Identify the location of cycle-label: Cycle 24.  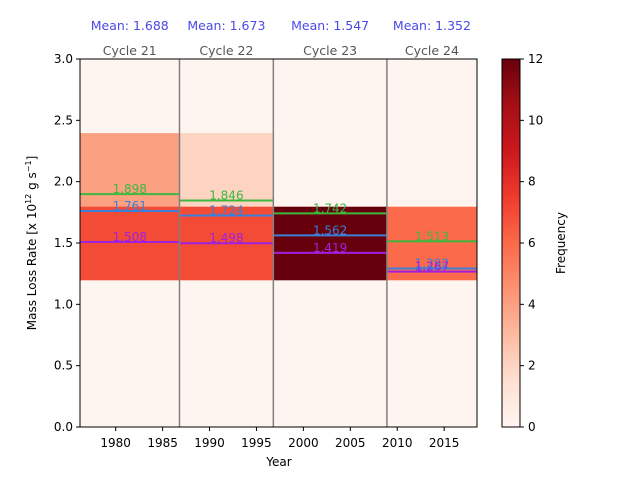
(432, 50).